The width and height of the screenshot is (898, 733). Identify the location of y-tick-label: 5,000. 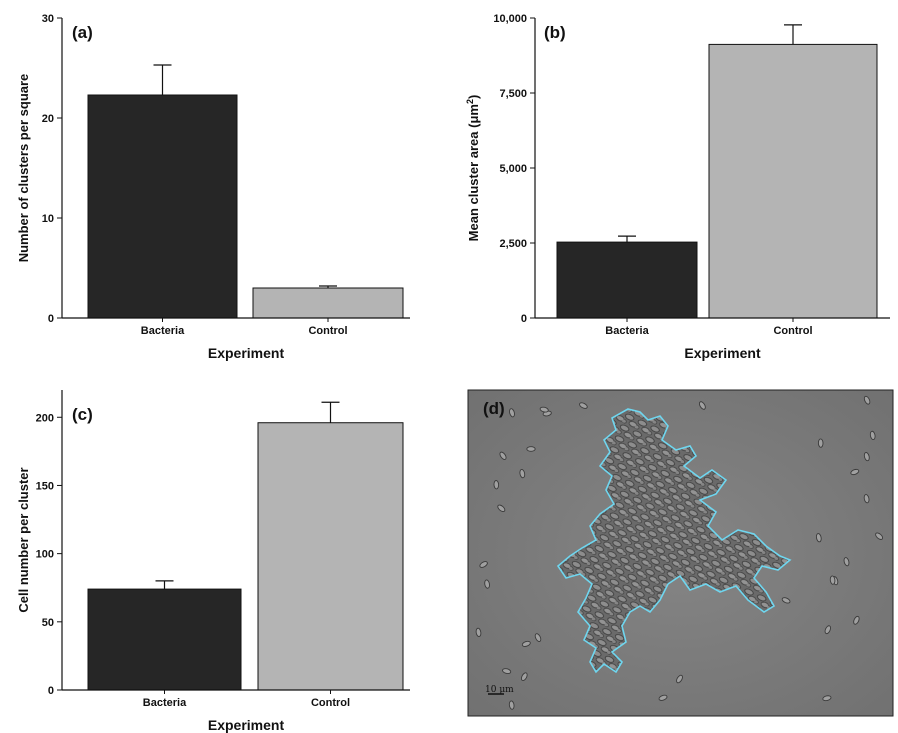
(513, 169).